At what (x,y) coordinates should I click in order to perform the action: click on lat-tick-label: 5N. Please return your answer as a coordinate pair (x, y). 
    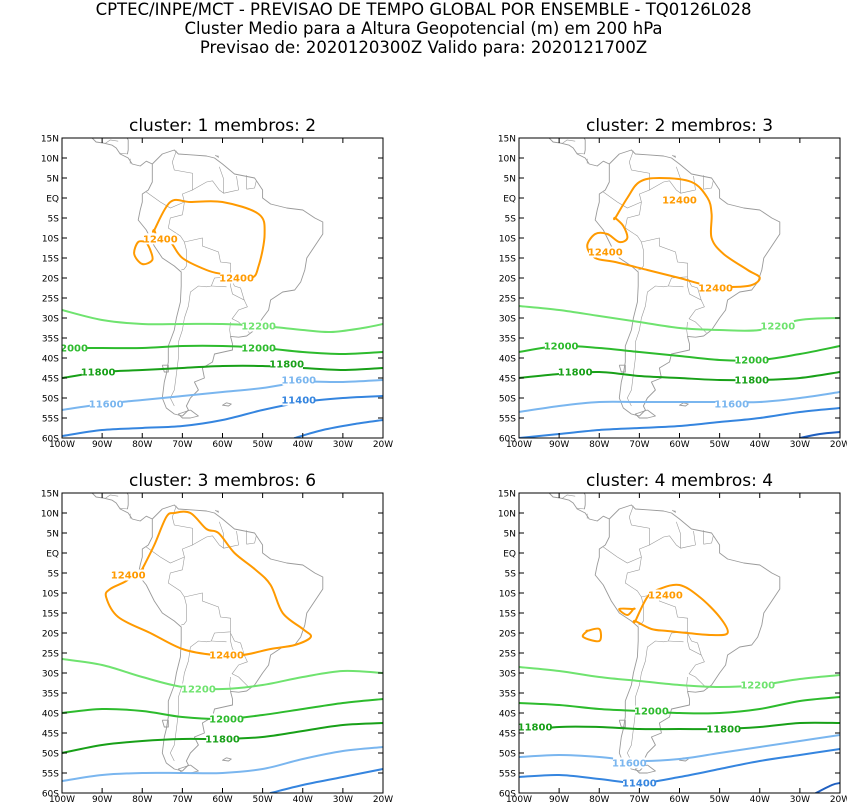
    Looking at the image, I should click on (510, 180).